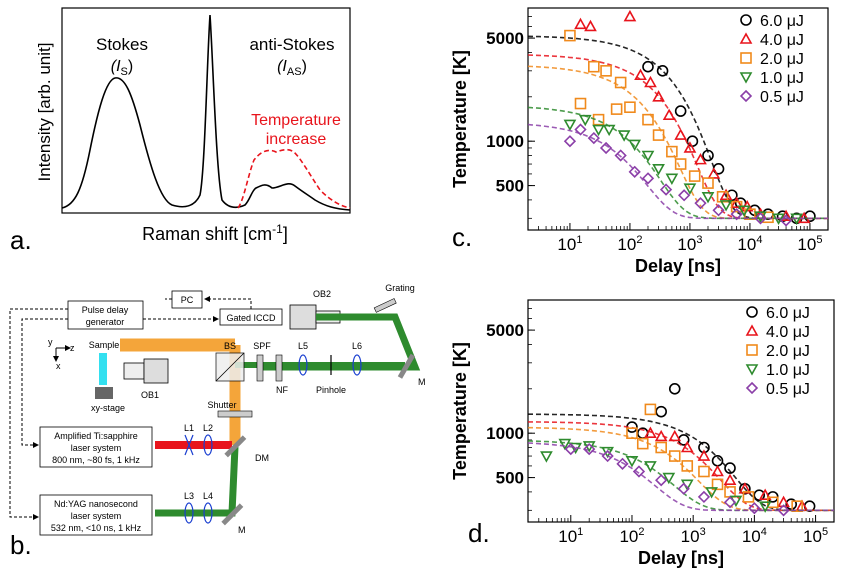 The height and width of the screenshot is (574, 841). Describe the element at coordinates (460, 411) in the screenshot. I see `y-axis-label: Temperature [K]` at that location.